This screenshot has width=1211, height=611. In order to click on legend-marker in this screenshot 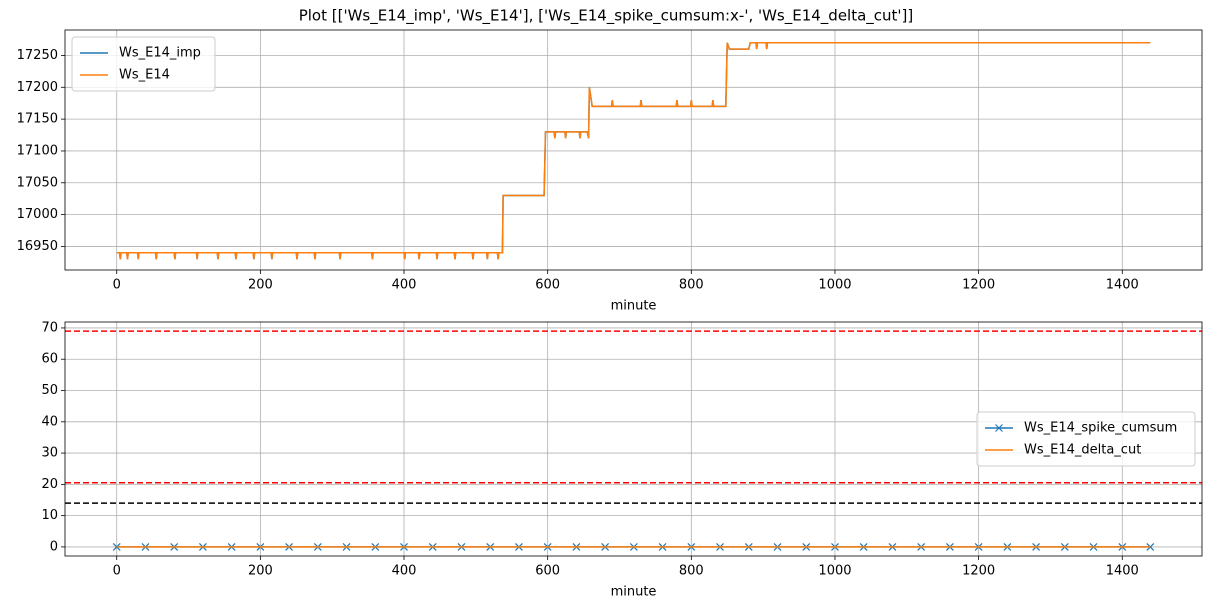, I will do `click(999, 428)`.